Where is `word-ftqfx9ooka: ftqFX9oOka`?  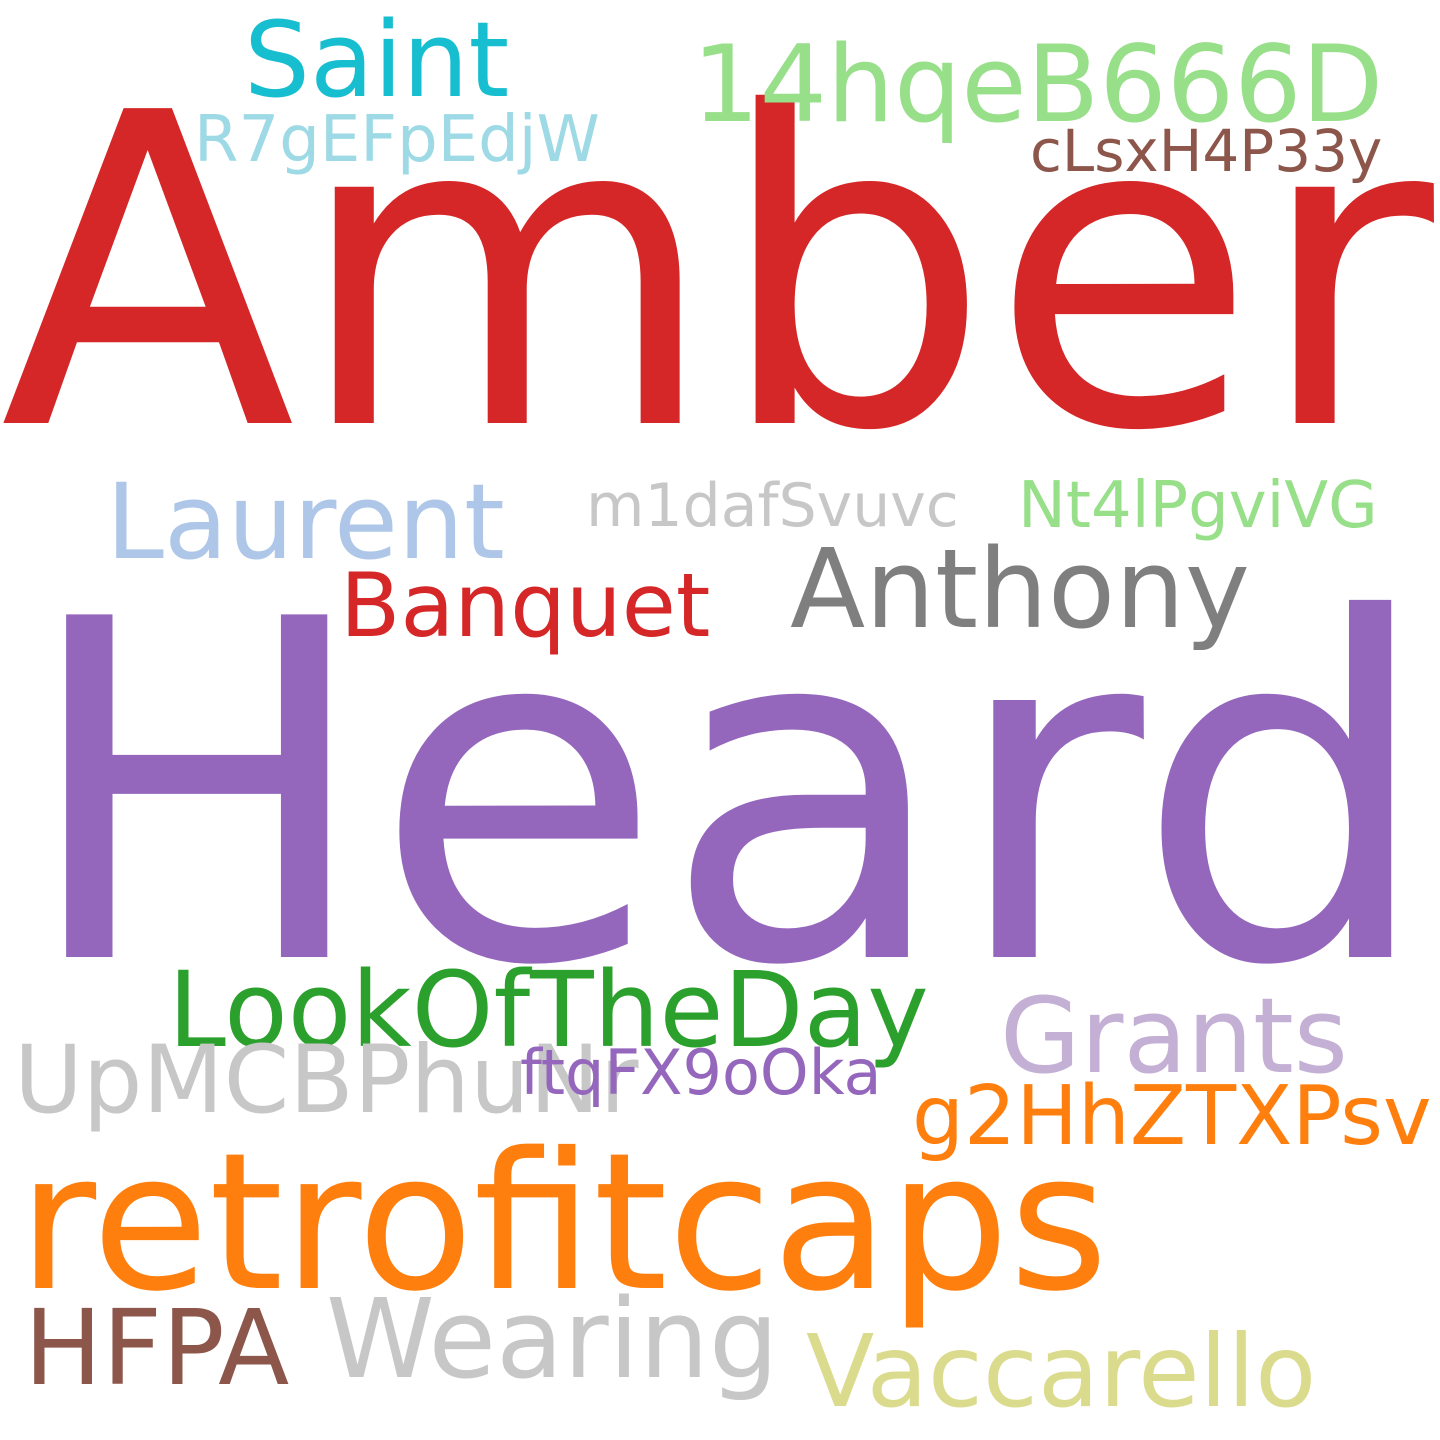 word-ftqfx9ooka: ftqFX9oOka is located at coordinates (701, 1072).